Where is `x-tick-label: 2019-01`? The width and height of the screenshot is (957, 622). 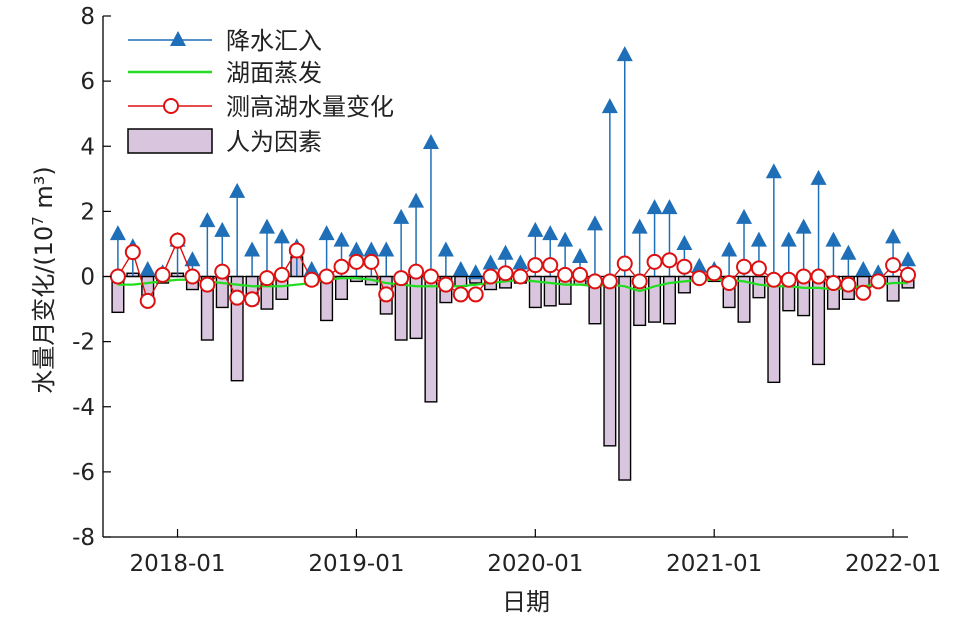 x-tick-label: 2019-01 is located at coordinates (356, 564).